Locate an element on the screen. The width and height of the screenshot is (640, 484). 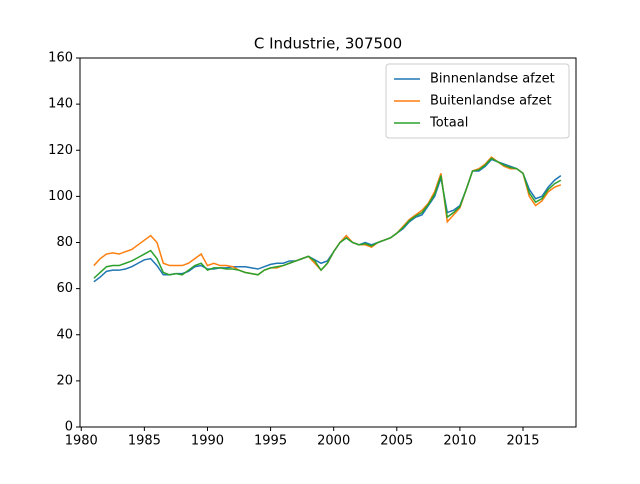
x-tick-label: 1980 is located at coordinates (81, 441).